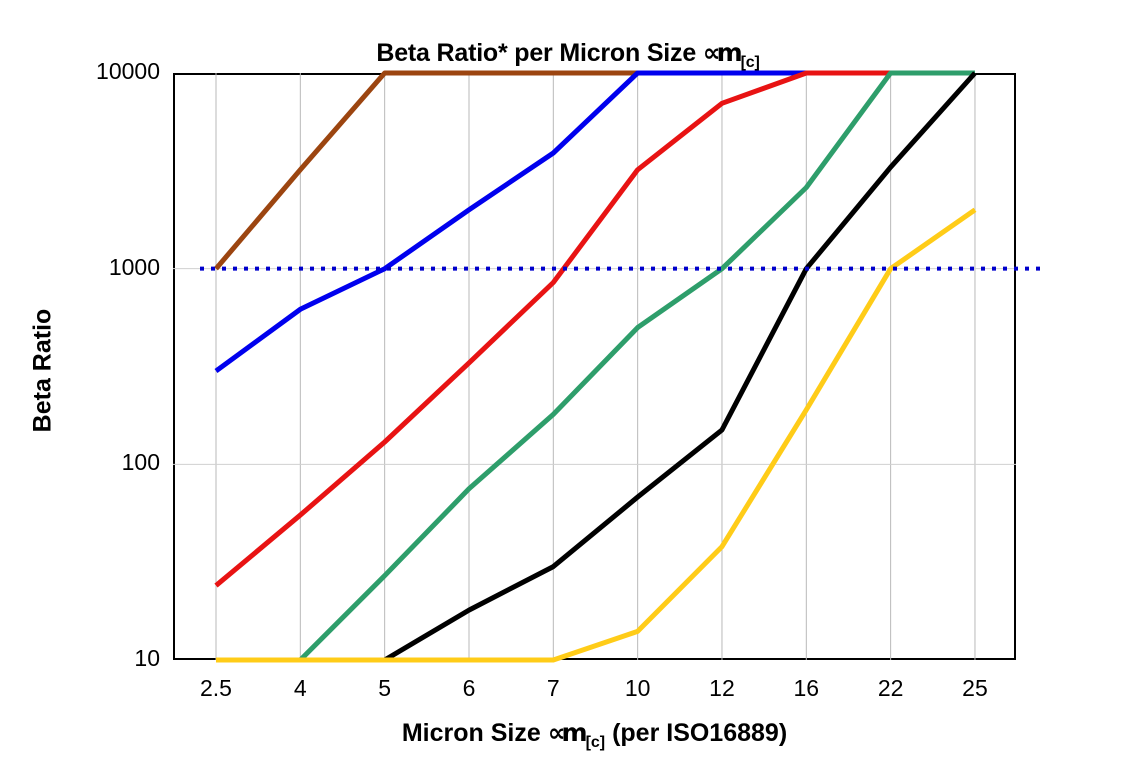 The width and height of the screenshot is (1136, 784). I want to click on chart-title-main: Beta Ratio* per Micron Size, so click(539, 53).